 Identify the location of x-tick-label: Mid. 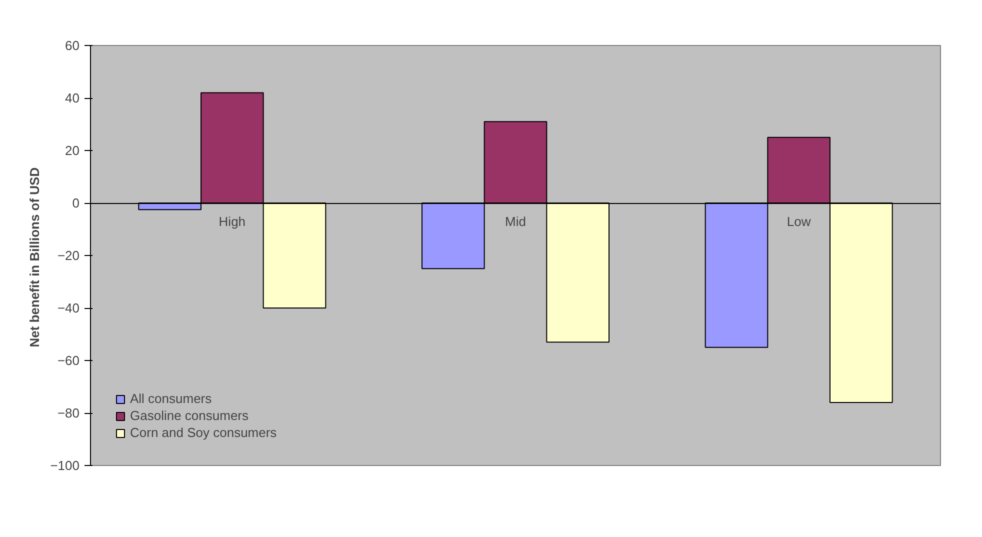
(515, 221).